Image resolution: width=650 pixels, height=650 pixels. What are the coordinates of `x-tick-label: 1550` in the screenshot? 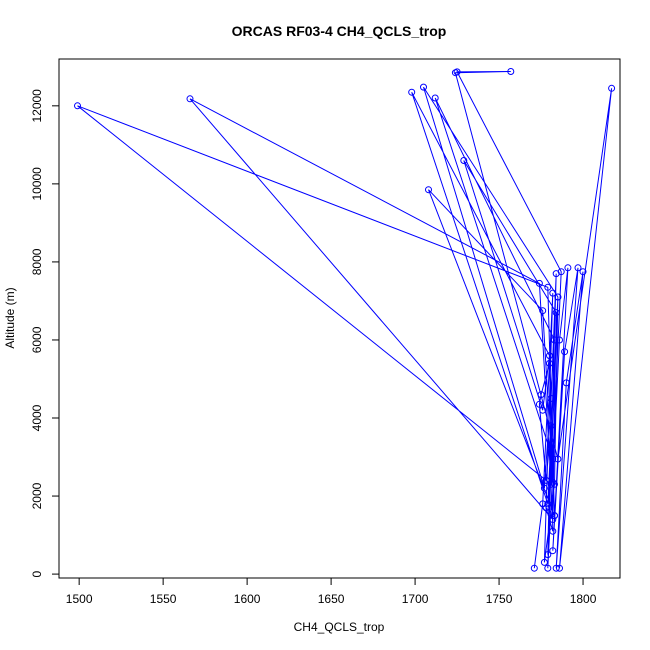 It's located at (163, 599).